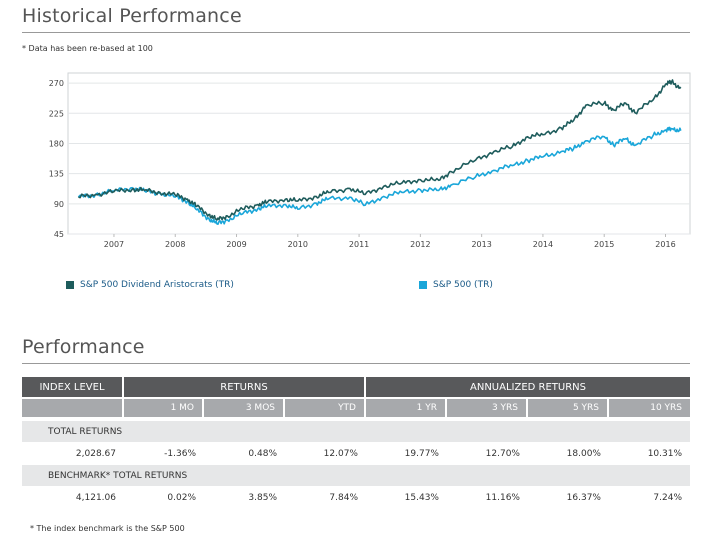 The width and height of the screenshot is (710, 543). What do you see at coordinates (56, 113) in the screenshot?
I see `y-tick-label: 225` at bounding box center [56, 113].